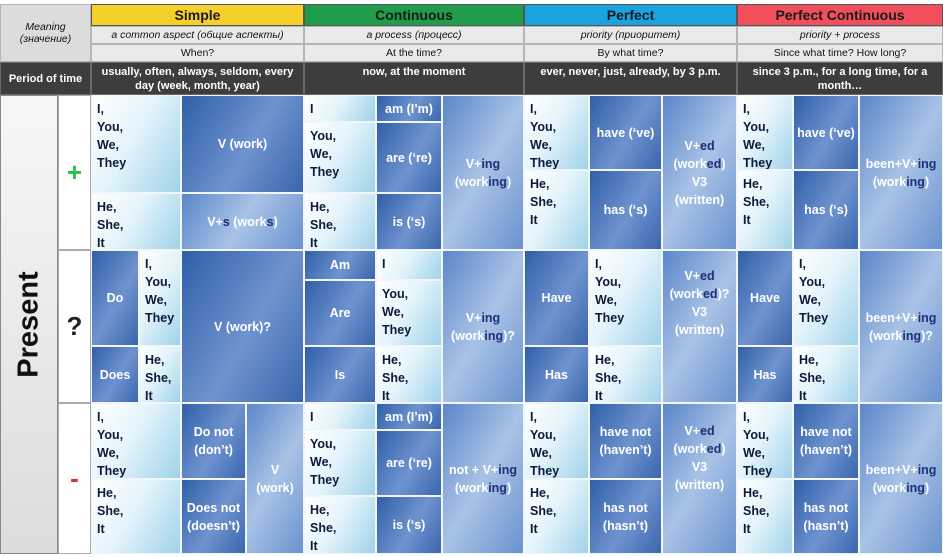  Describe the element at coordinates (340, 265) in the screenshot. I see `cont-q-am: Am` at that location.